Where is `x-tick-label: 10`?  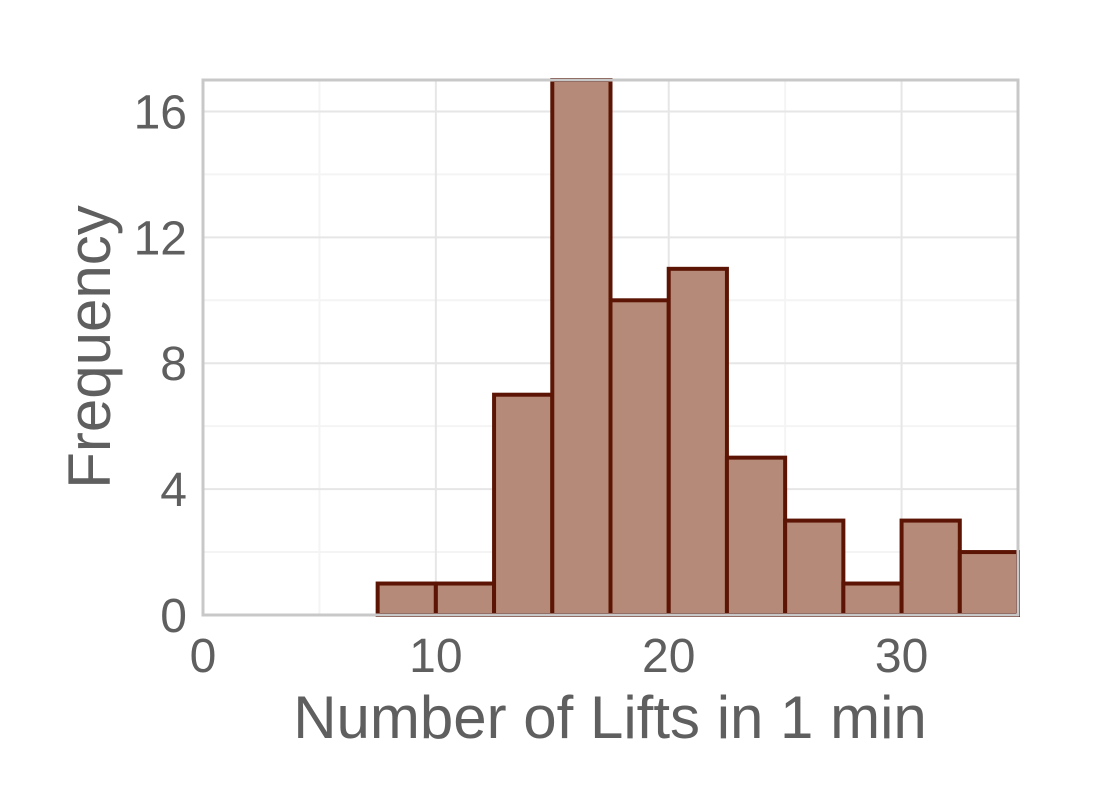 x-tick-label: 10 is located at coordinates (435, 656).